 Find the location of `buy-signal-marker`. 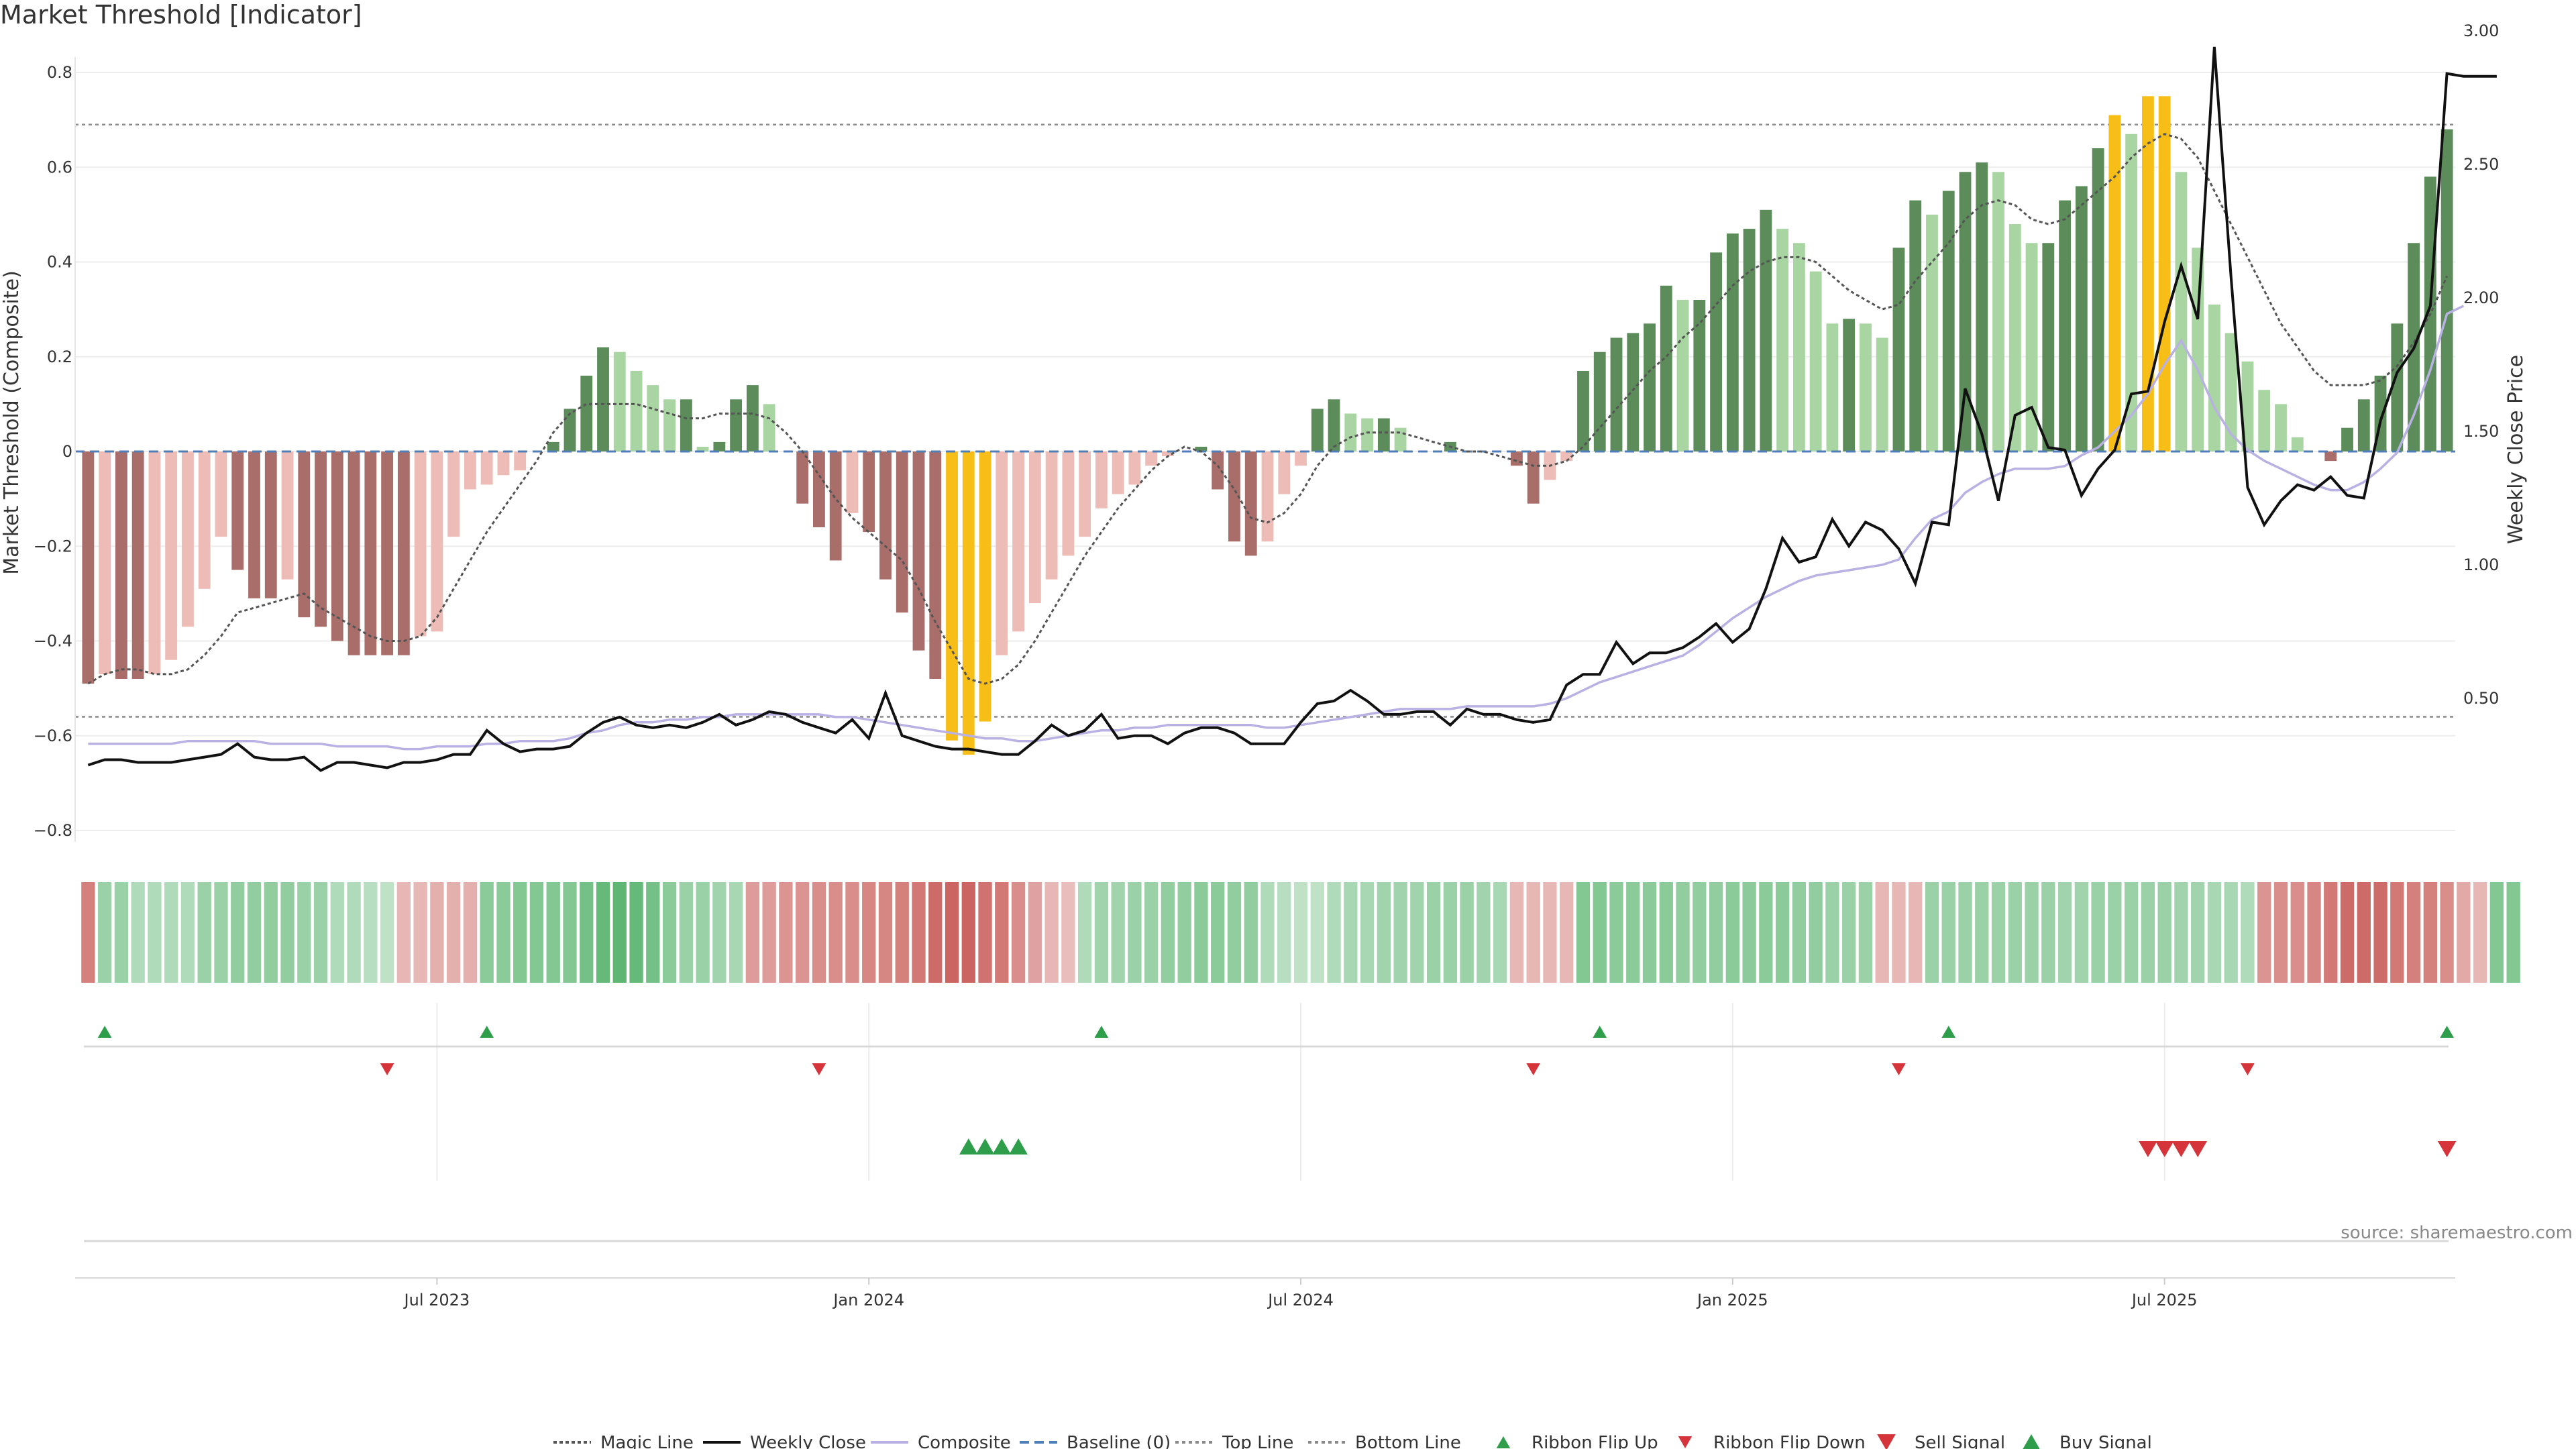

buy-signal-marker is located at coordinates (1018, 1146).